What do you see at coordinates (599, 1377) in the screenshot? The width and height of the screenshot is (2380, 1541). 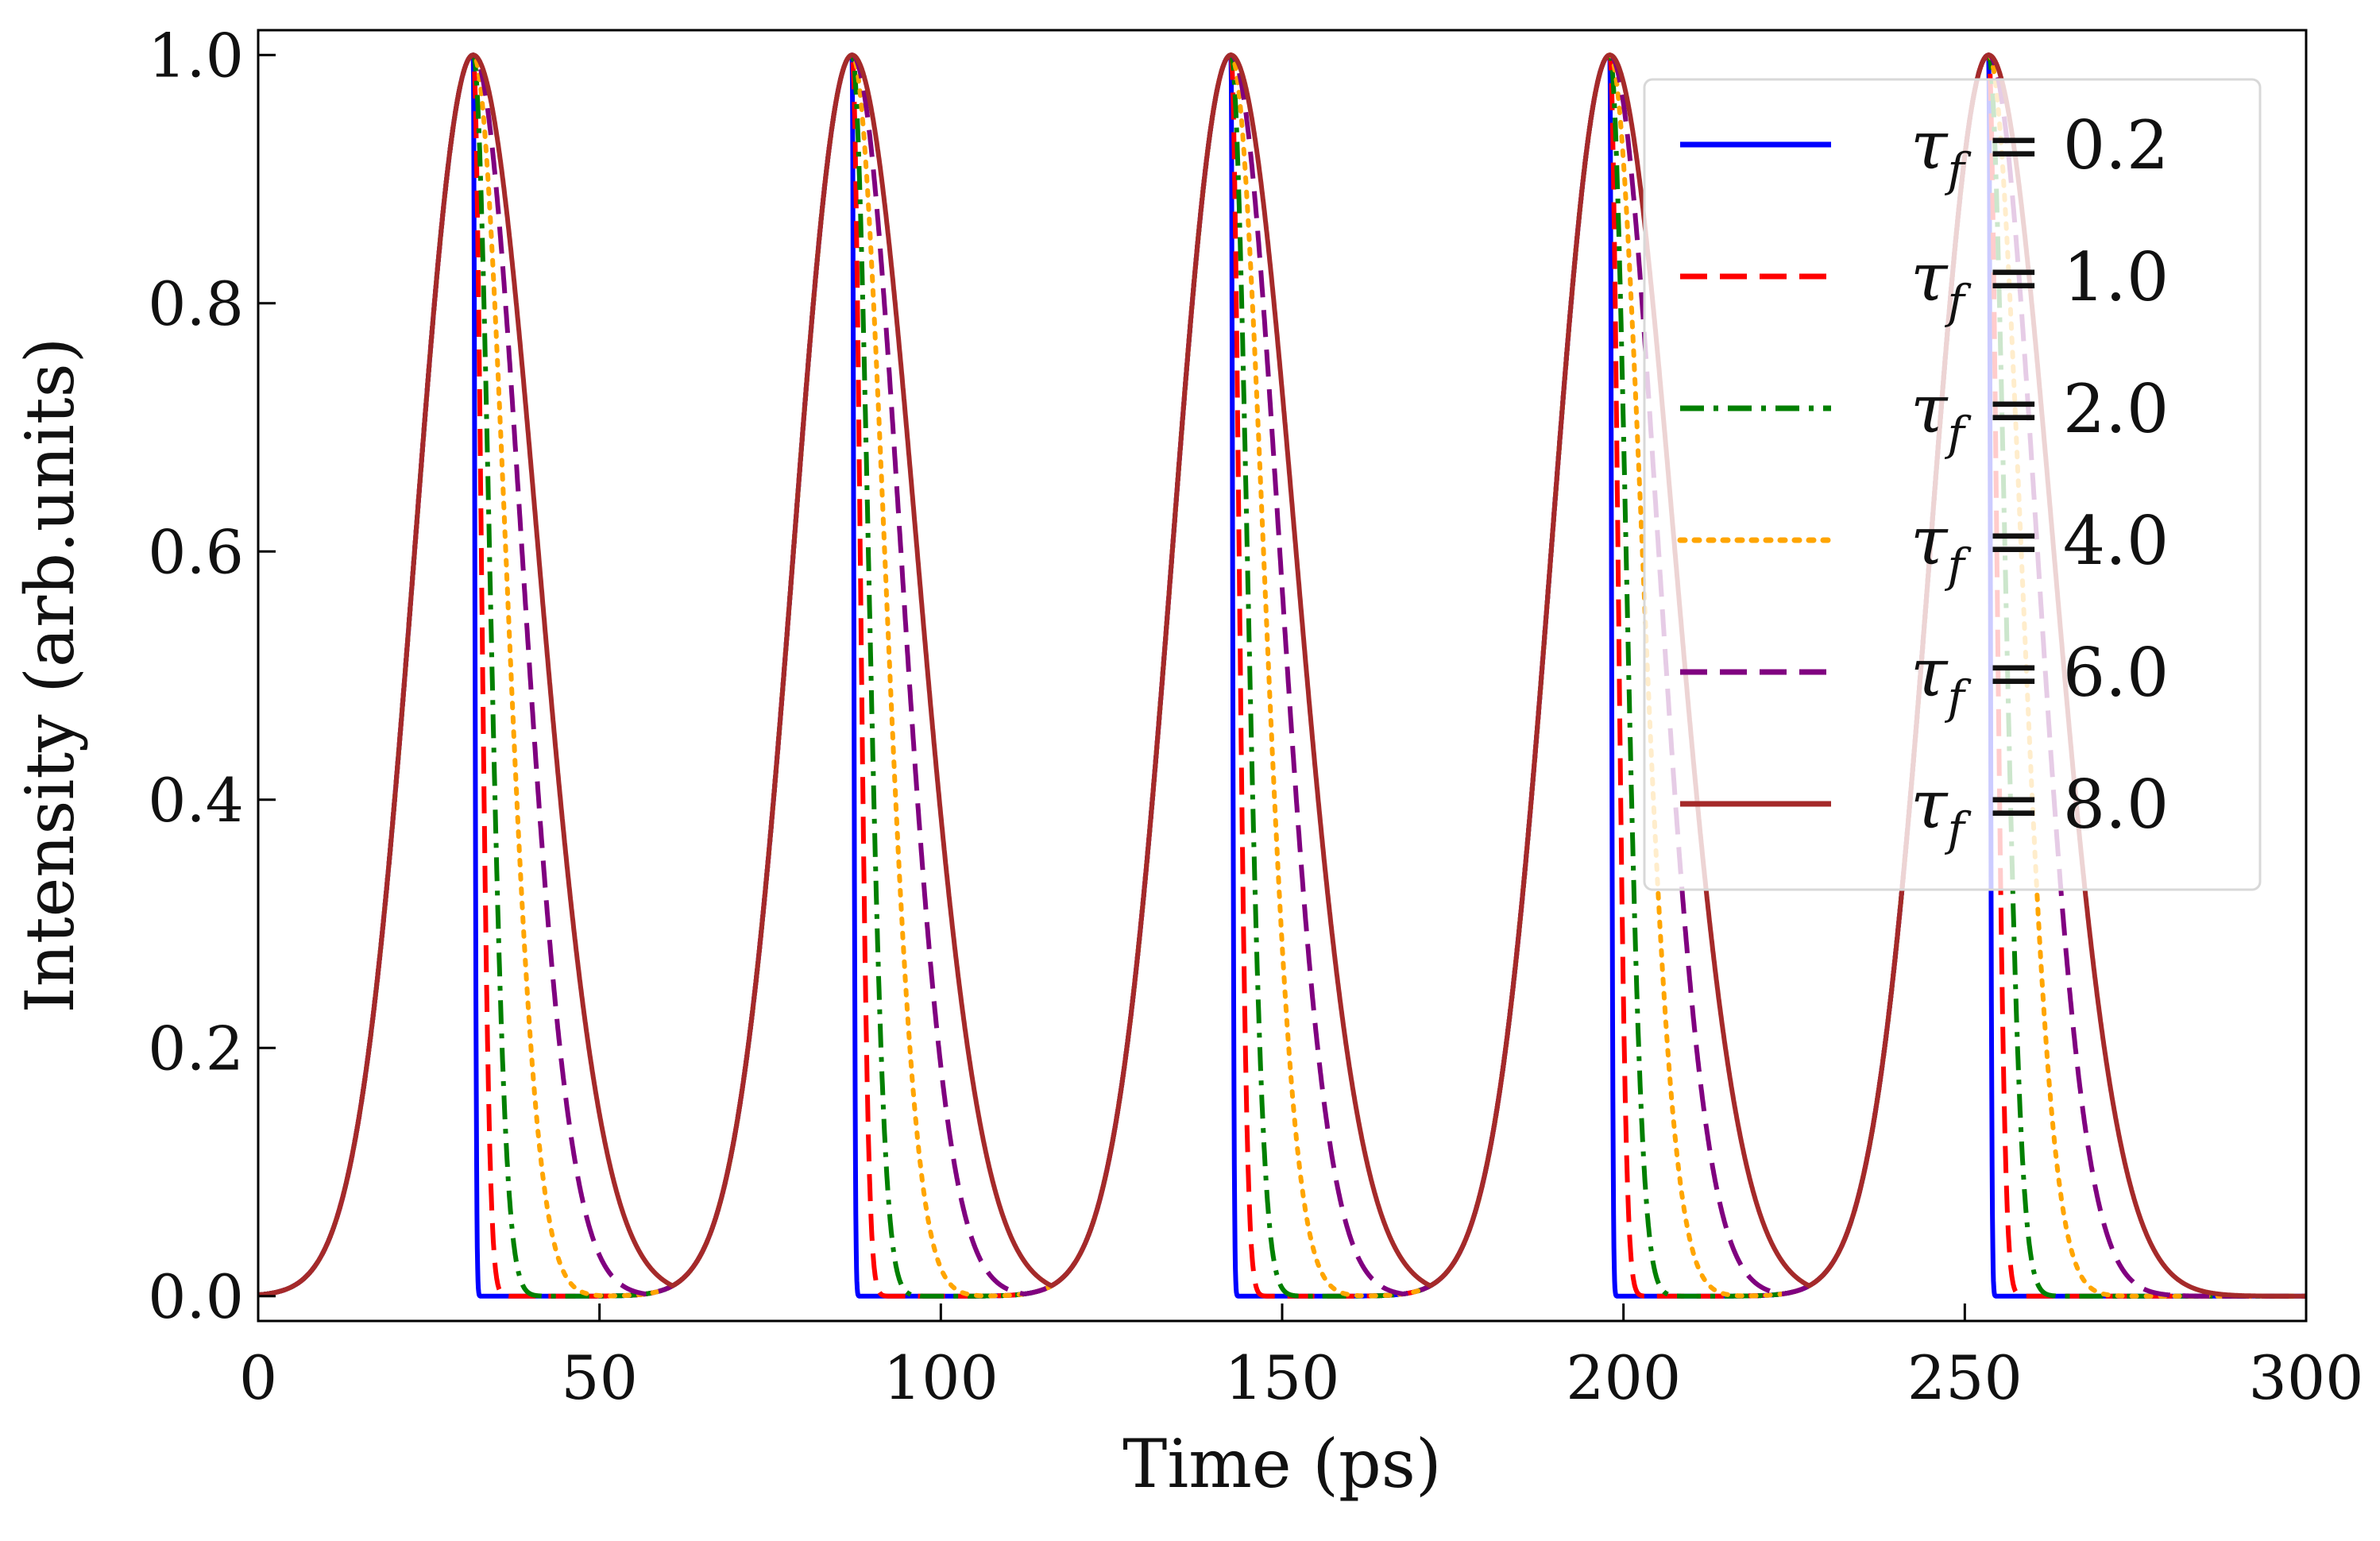 I see `x-tick-label: 50` at bounding box center [599, 1377].